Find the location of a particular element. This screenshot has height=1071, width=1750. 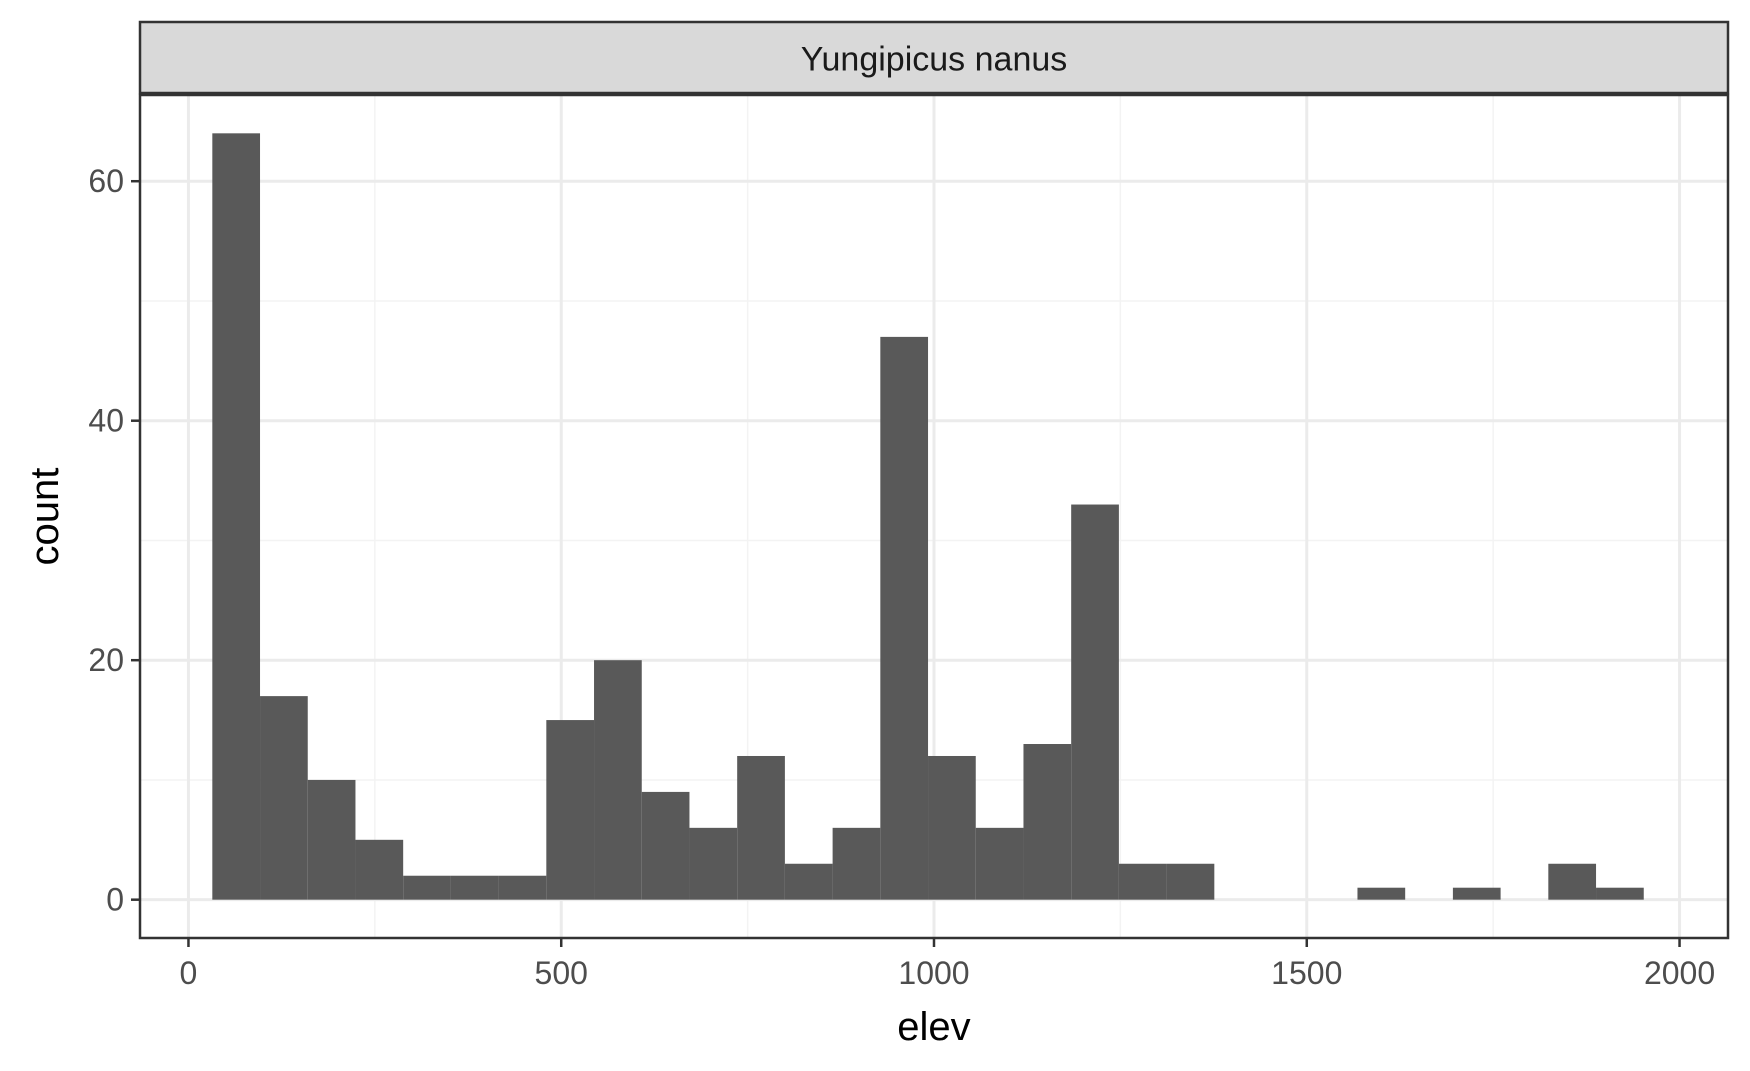

y-axis: 0 20 40 60 is located at coordinates (114, 540).